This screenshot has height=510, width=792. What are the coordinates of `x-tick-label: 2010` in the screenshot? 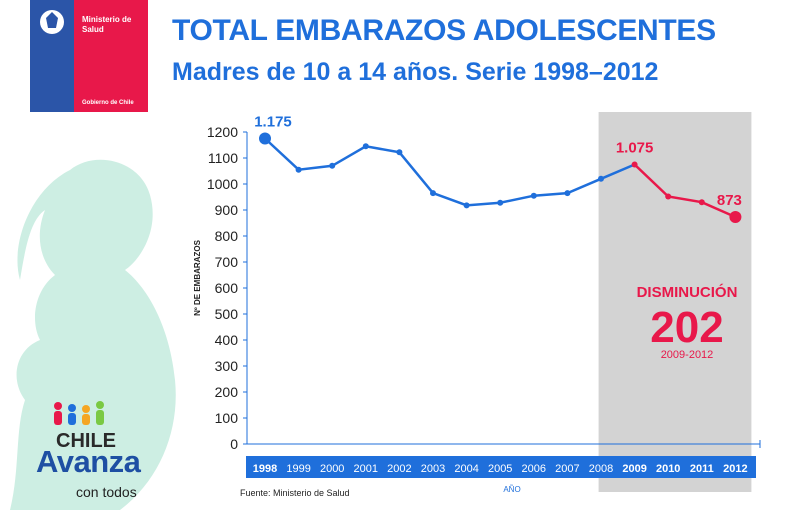 It's located at (668, 469).